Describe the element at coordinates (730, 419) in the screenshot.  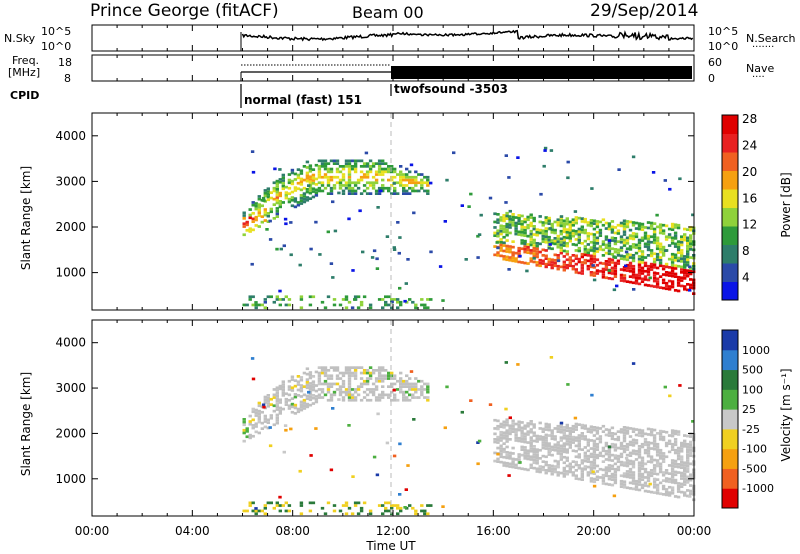
I see `colorbar-segment` at that location.